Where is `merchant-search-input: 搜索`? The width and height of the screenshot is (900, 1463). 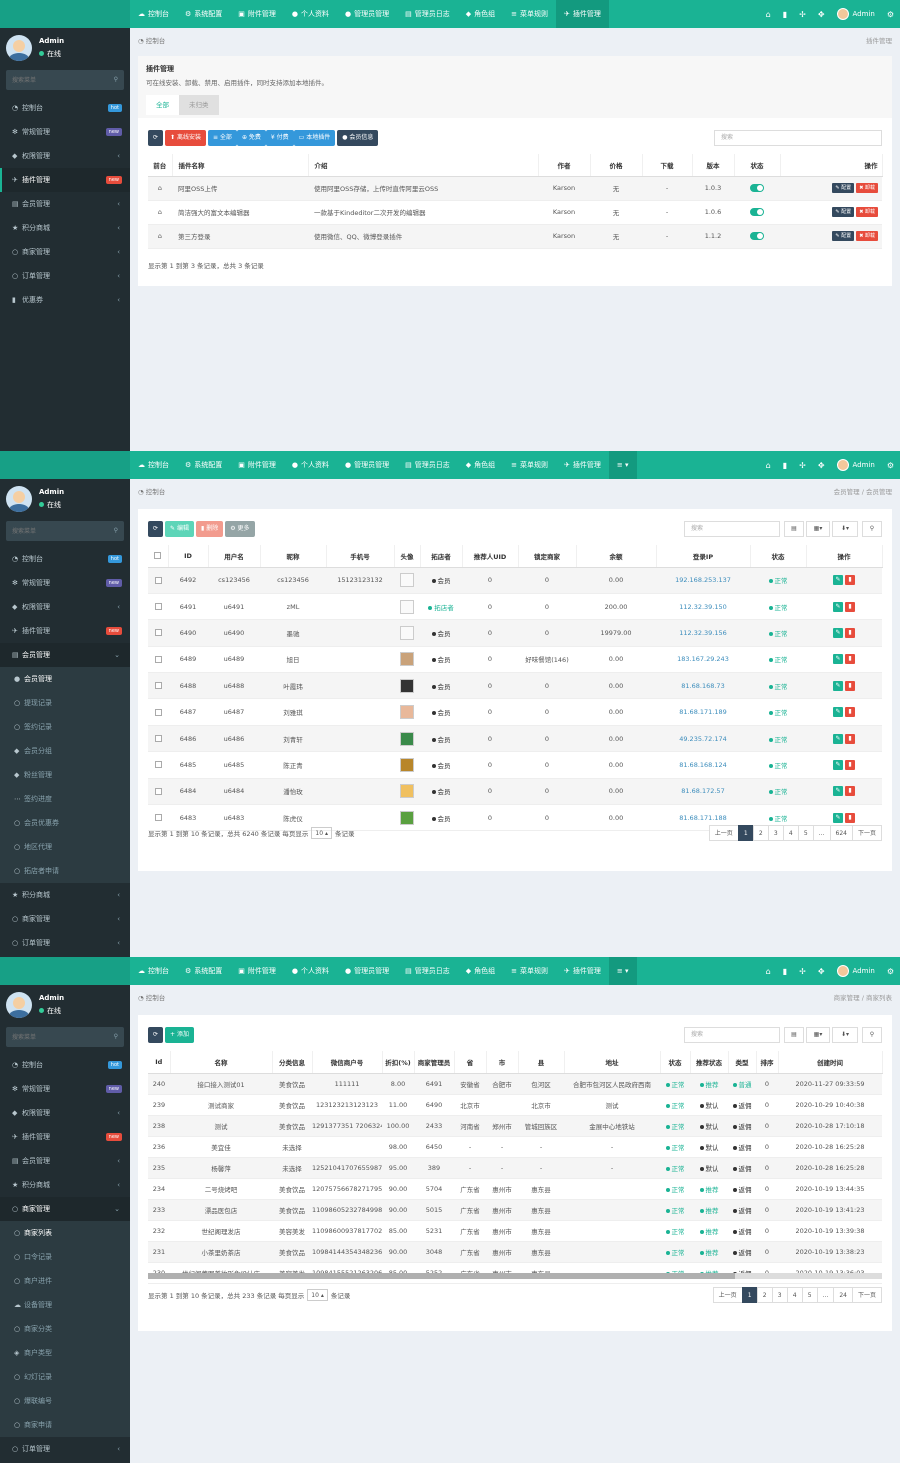 merchant-search-input: 搜索 is located at coordinates (732, 1035).